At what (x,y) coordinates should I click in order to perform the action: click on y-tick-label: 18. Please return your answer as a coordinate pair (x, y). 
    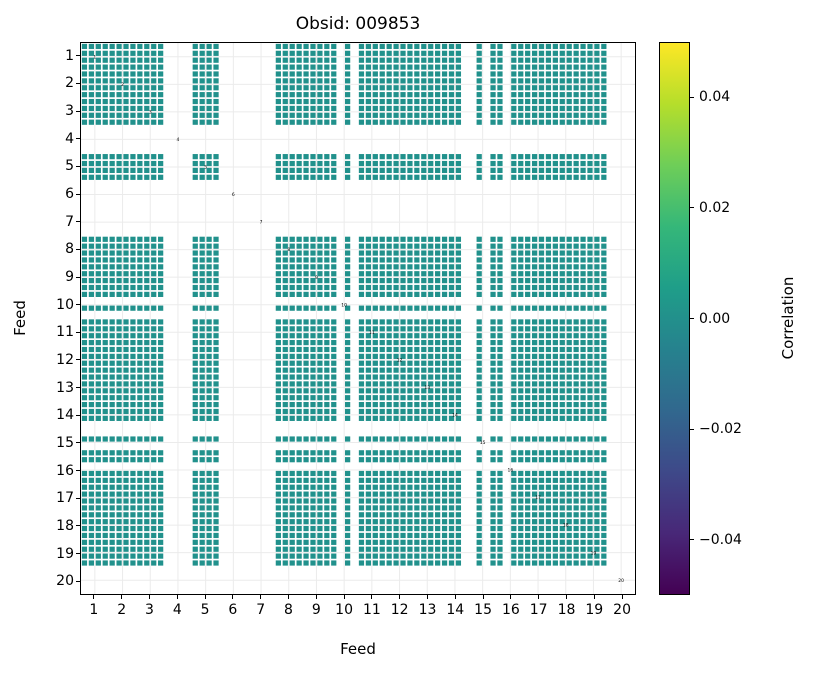
    Looking at the image, I should click on (65, 525).